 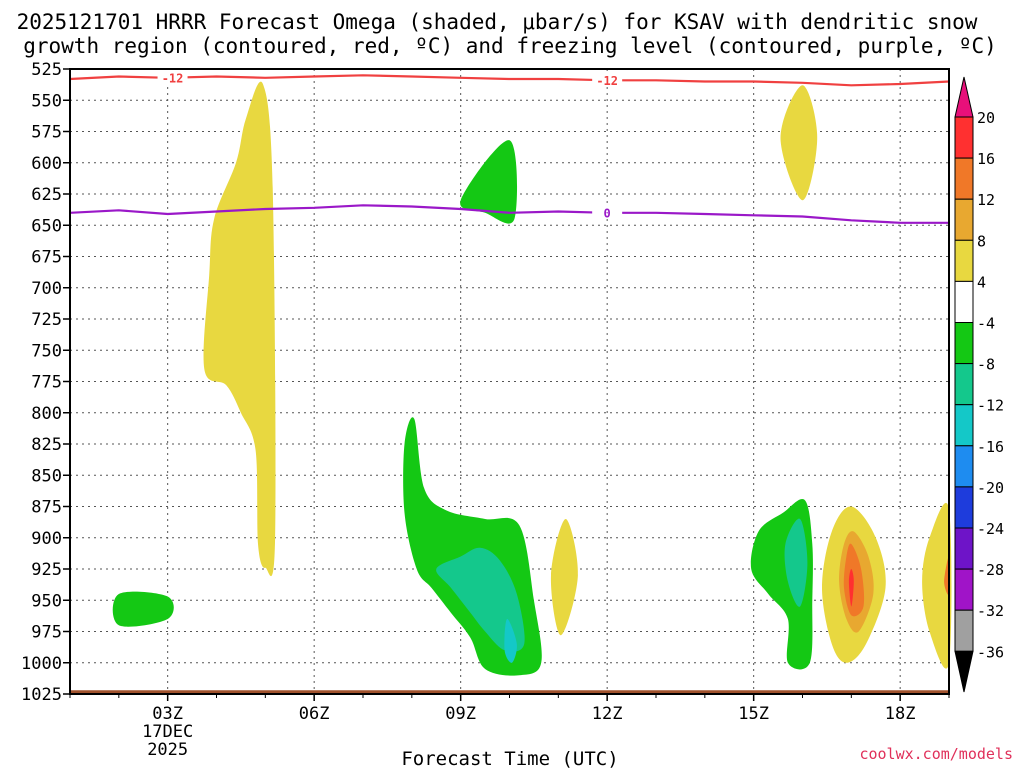 What do you see at coordinates (46, 70) in the screenshot?
I see `y-tick-label: 525` at bounding box center [46, 70].